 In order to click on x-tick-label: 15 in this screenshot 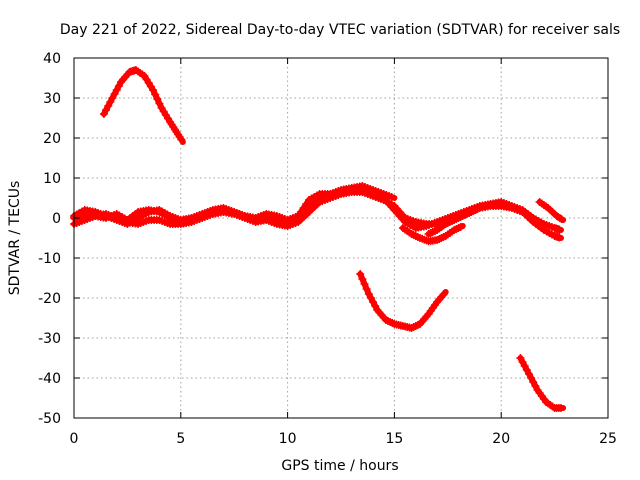, I will do `click(394, 439)`.